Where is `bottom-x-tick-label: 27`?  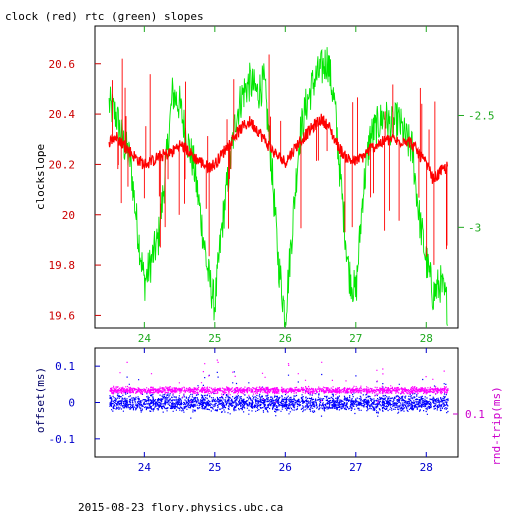 bottom-x-tick-label: 27 is located at coordinates (355, 467).